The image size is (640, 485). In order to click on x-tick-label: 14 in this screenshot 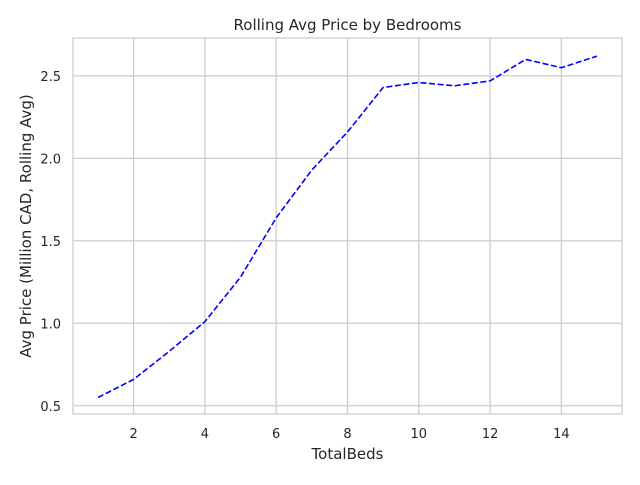, I will do `click(561, 434)`.